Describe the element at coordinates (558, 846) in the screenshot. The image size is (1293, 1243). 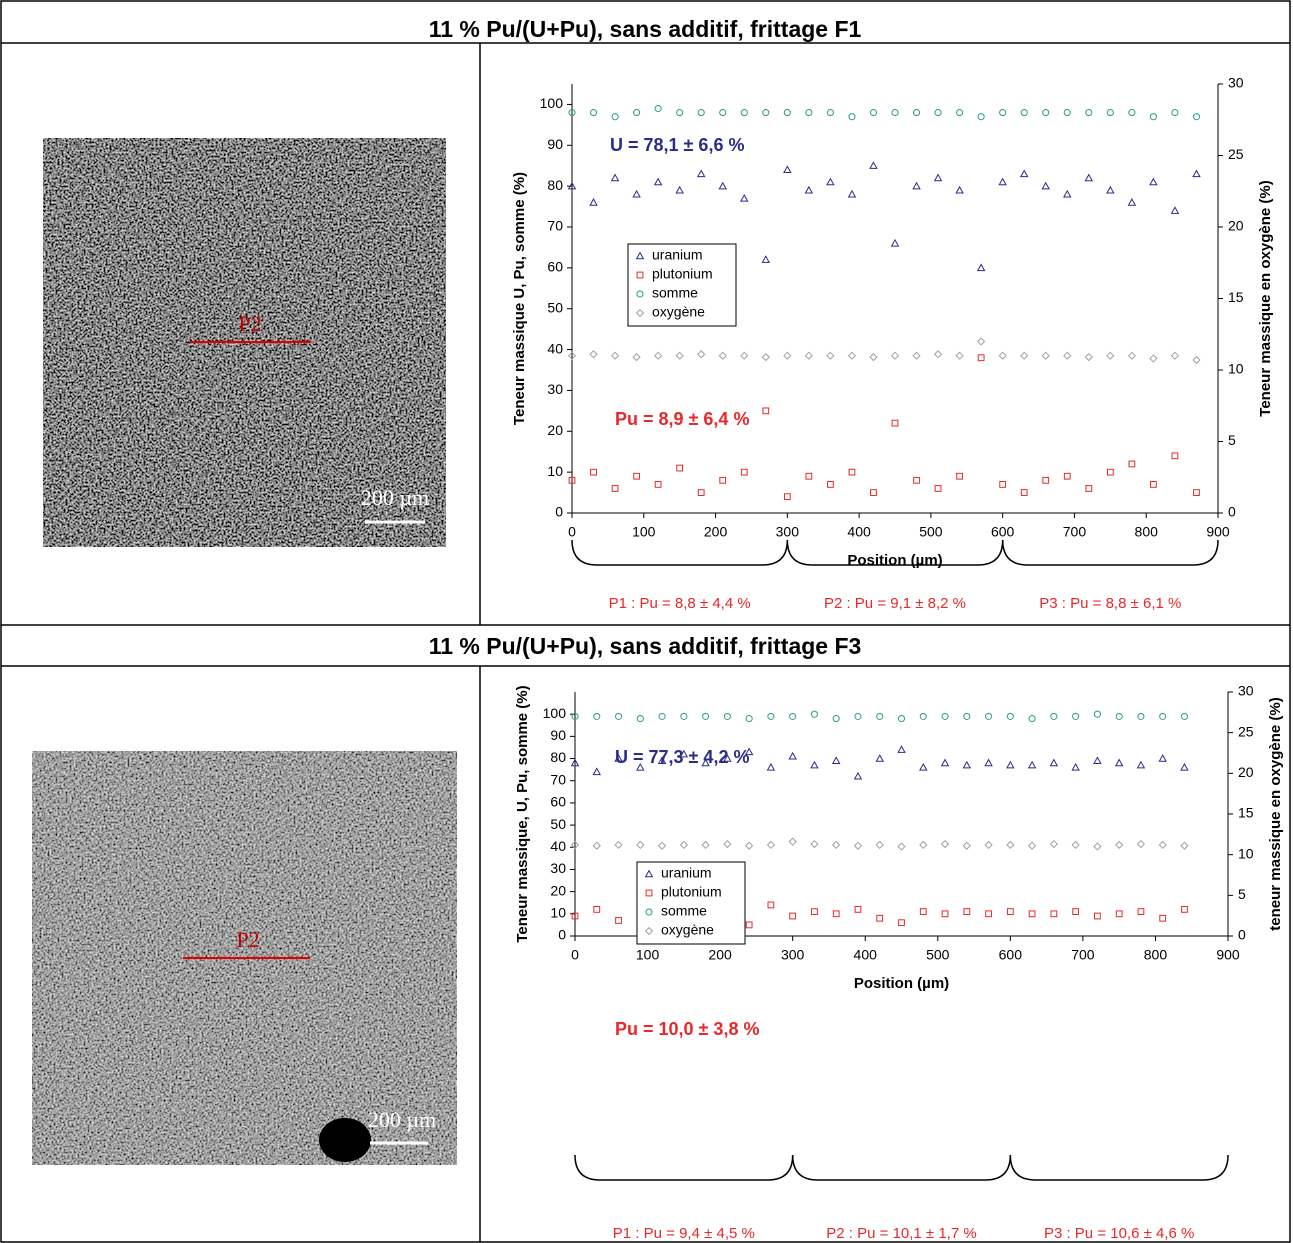
I see `y-tick-label: 40` at that location.